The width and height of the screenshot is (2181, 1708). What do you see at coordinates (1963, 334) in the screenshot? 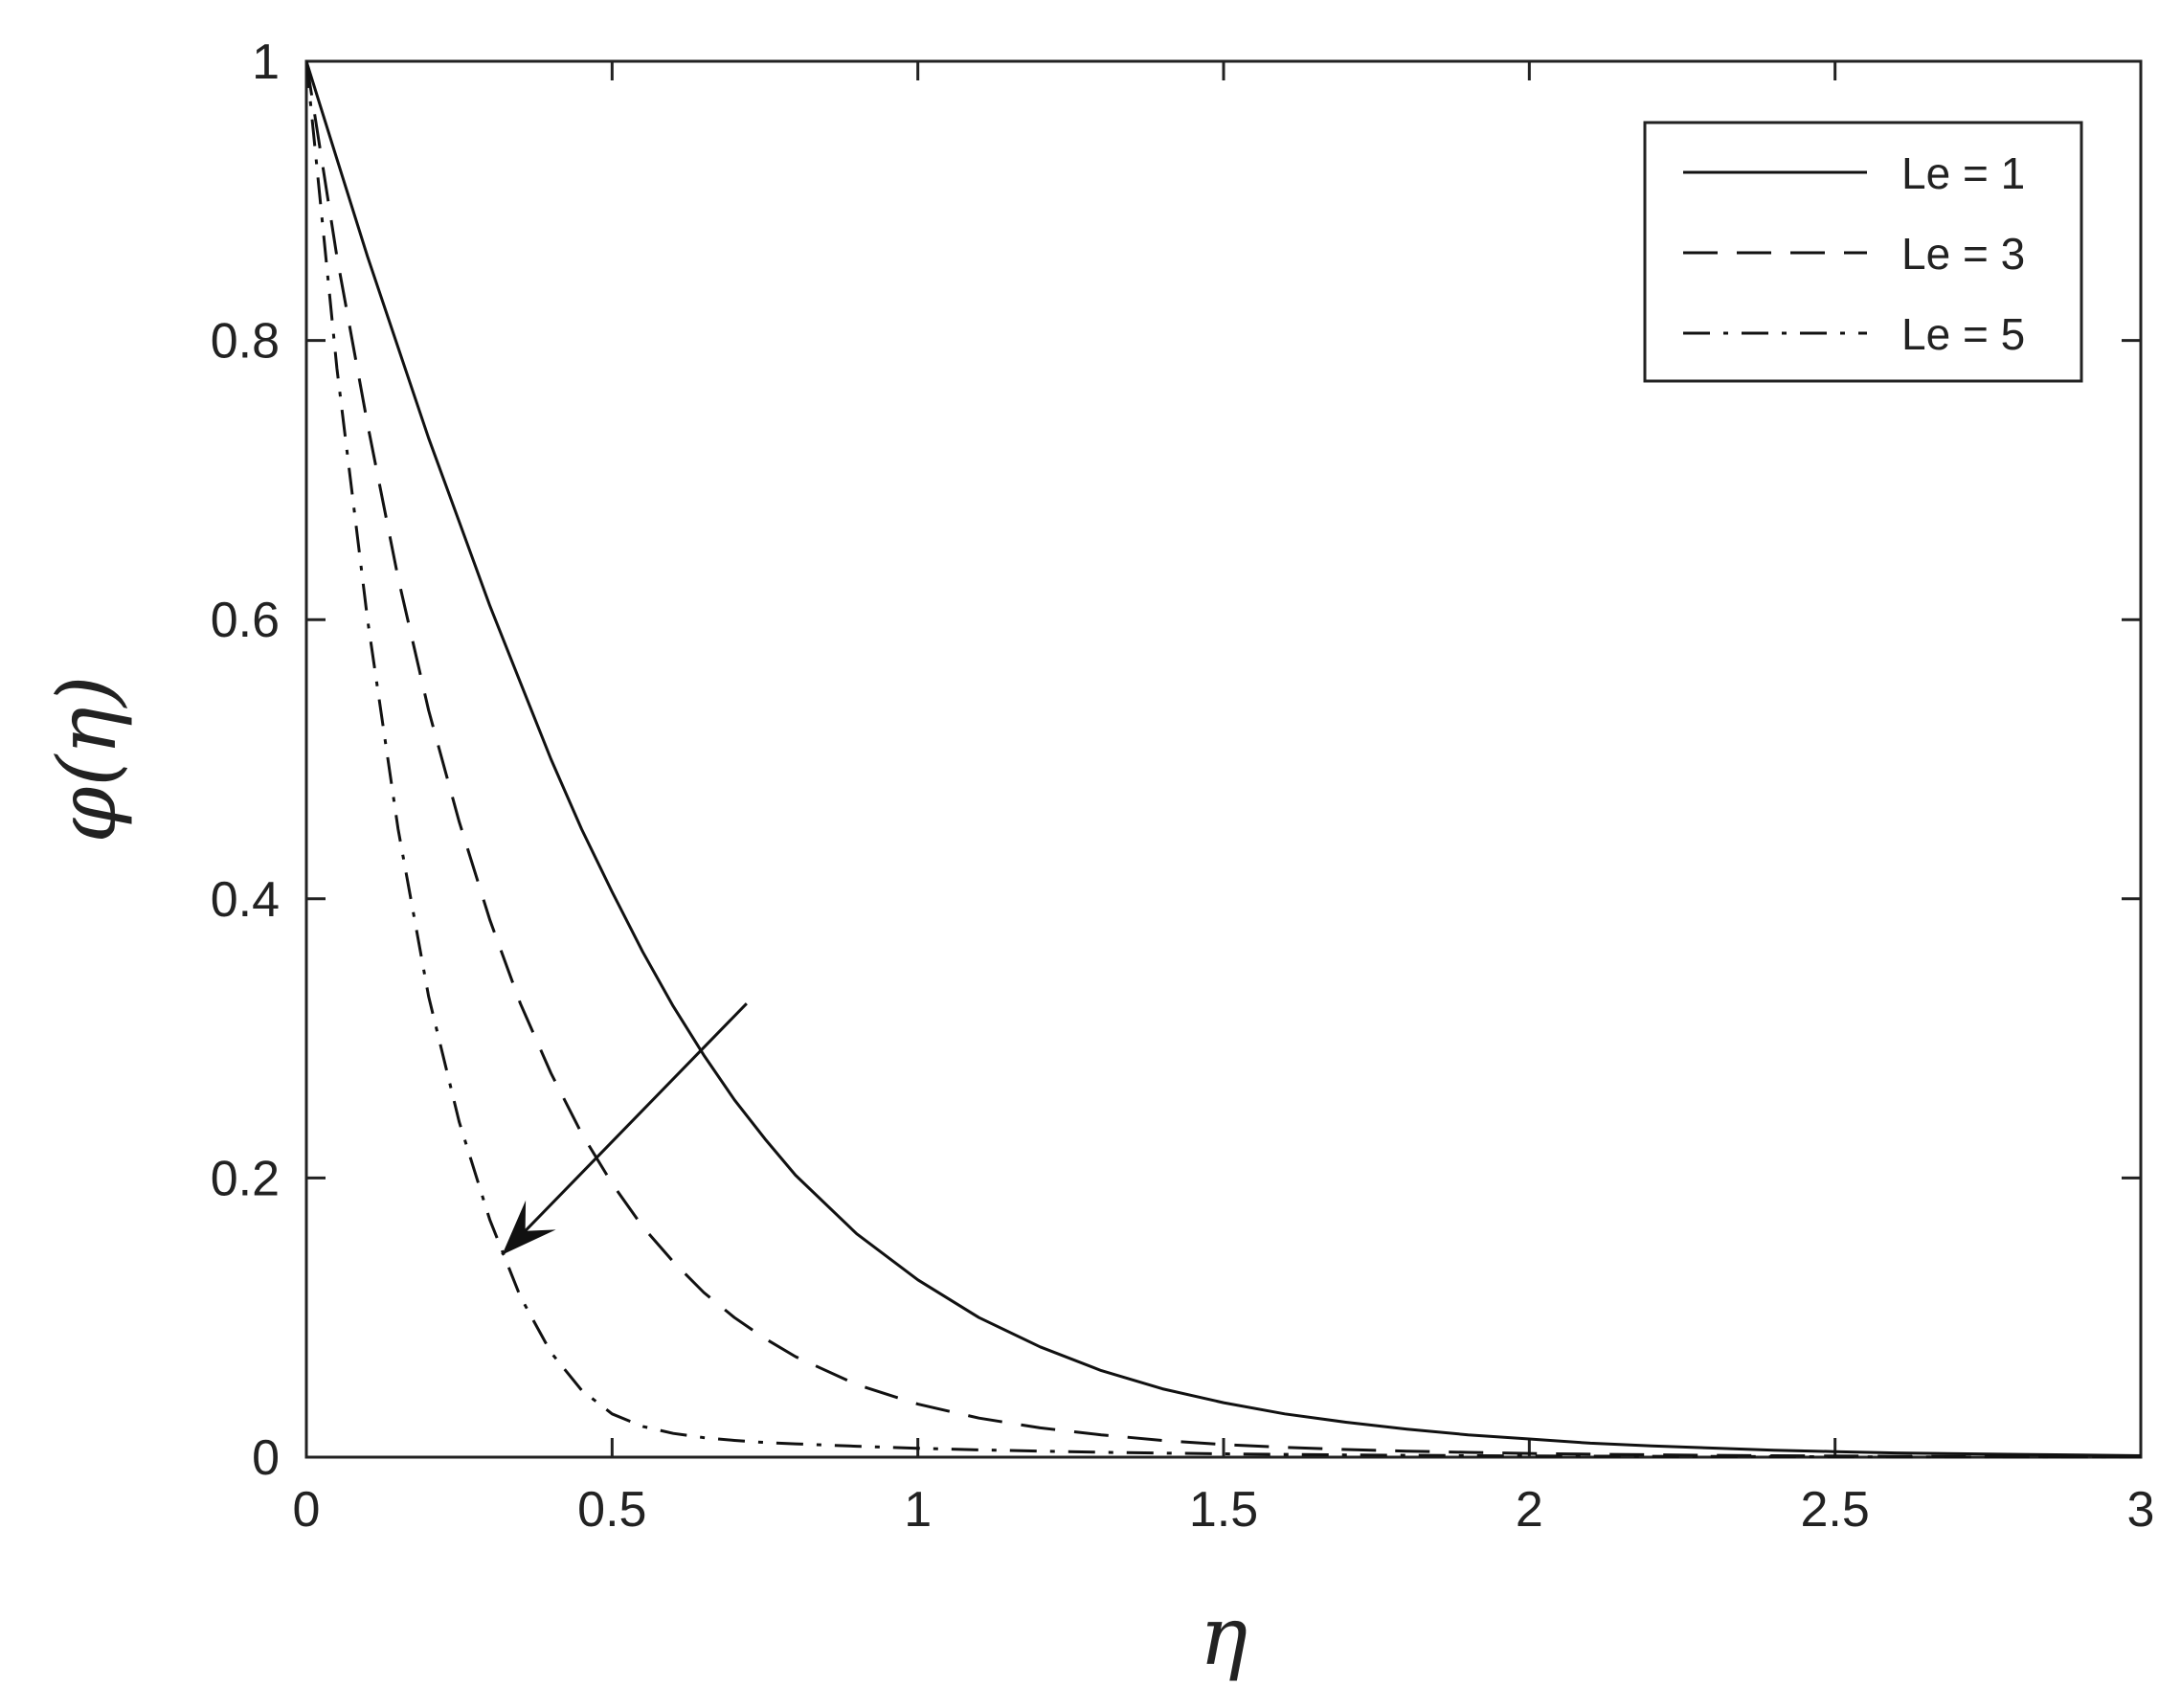
I see `legend-label-3: Le = 5` at bounding box center [1963, 334].